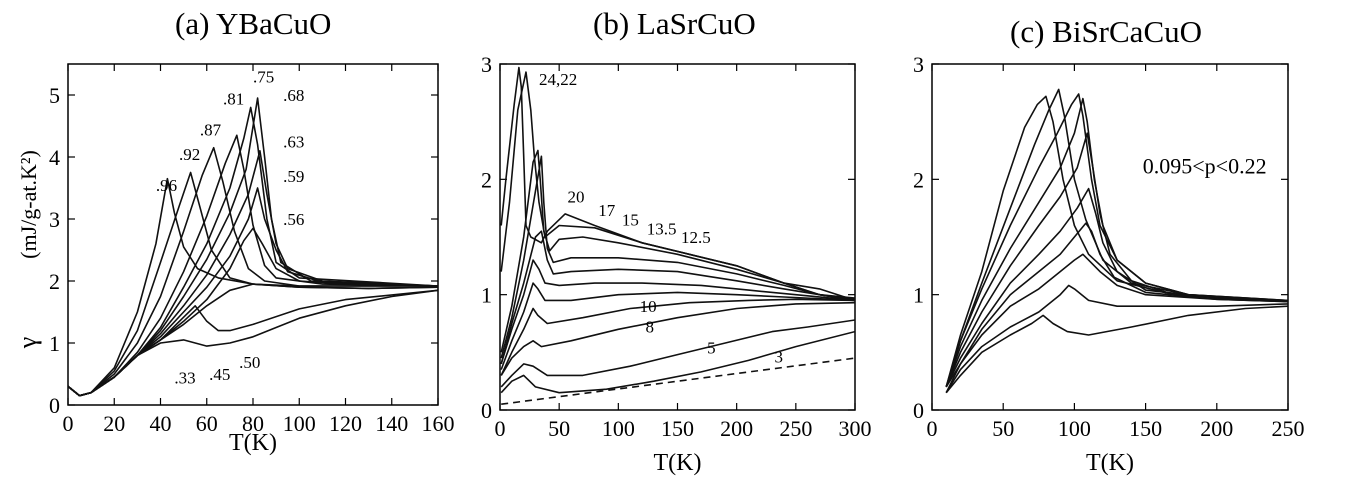  Describe the element at coordinates (648, 306) in the screenshot. I see `curve-annotation: 10` at that location.